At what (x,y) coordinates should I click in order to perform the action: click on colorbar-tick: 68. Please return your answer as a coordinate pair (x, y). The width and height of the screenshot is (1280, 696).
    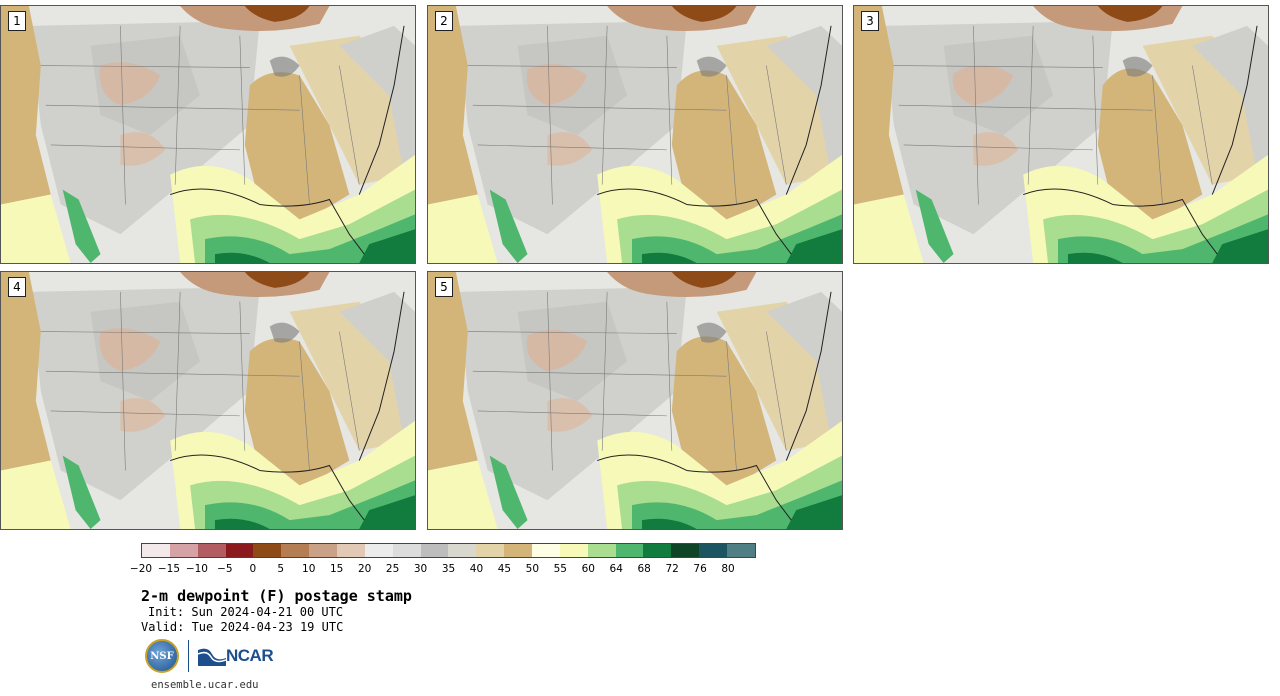
    Looking at the image, I should click on (644, 569).